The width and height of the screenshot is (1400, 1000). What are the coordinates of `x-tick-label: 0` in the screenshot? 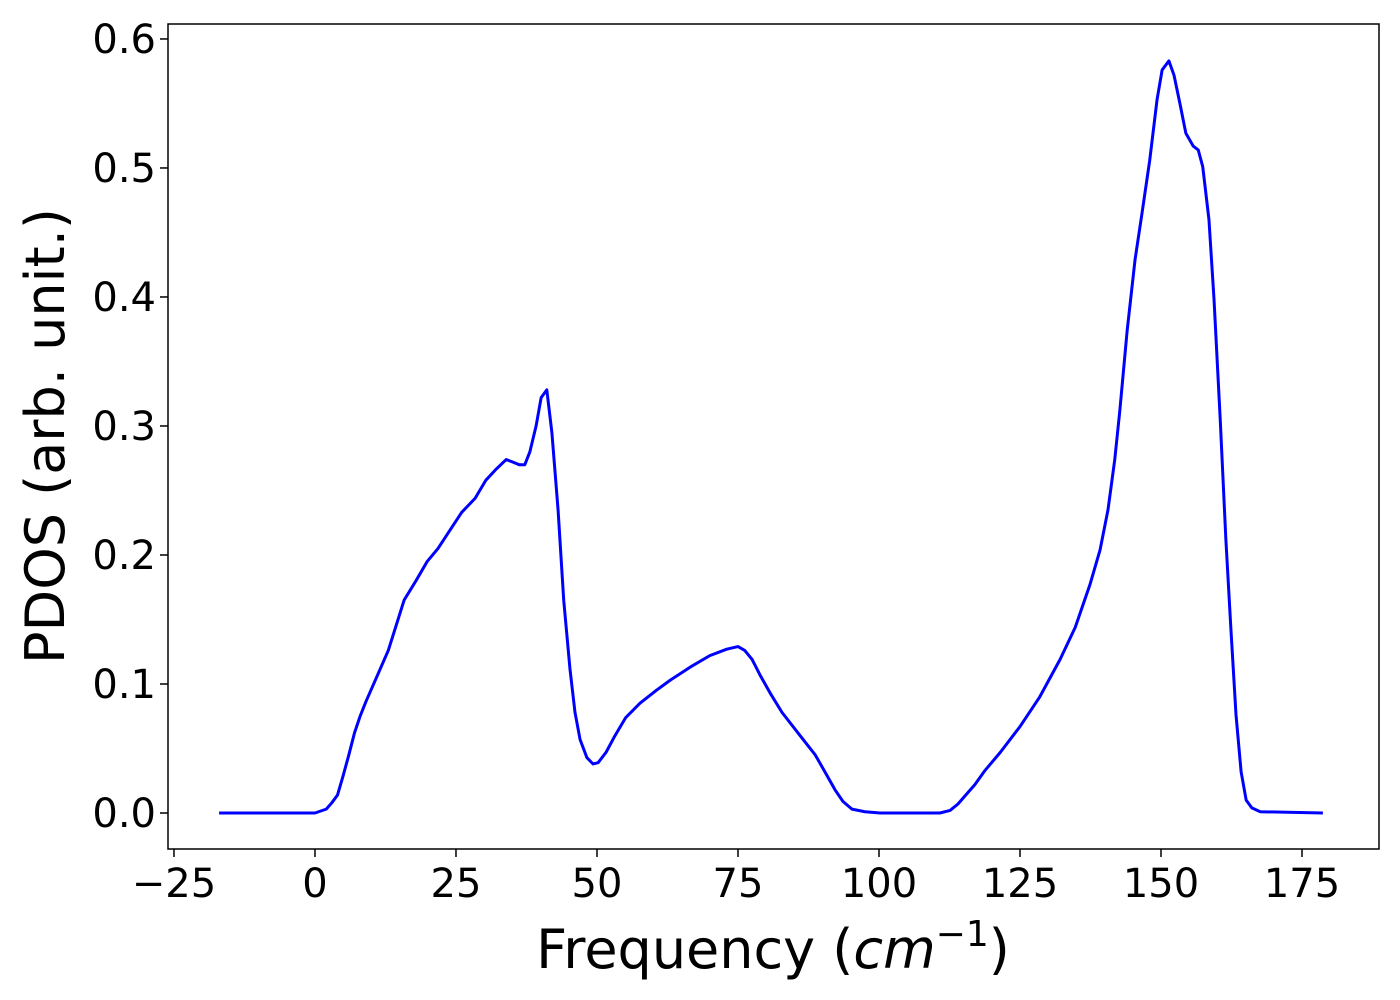 It's located at (314, 884).